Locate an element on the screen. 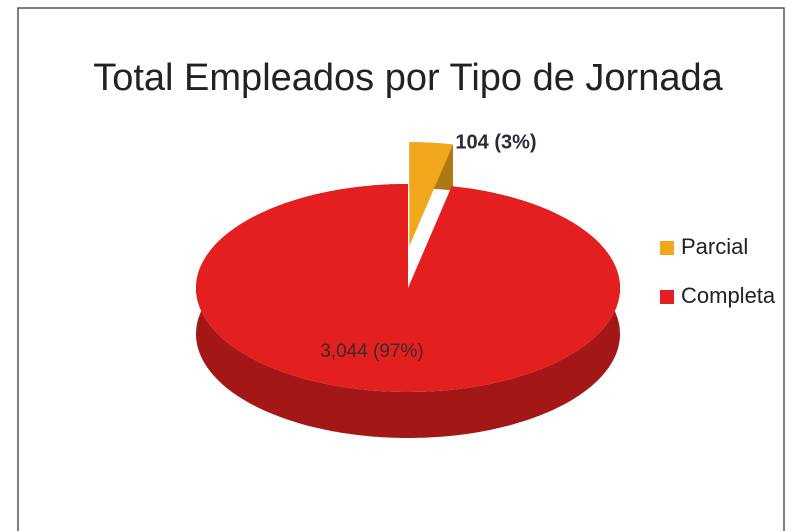 This screenshot has width=792, height=531. legend-label: Completa is located at coordinates (728, 295).